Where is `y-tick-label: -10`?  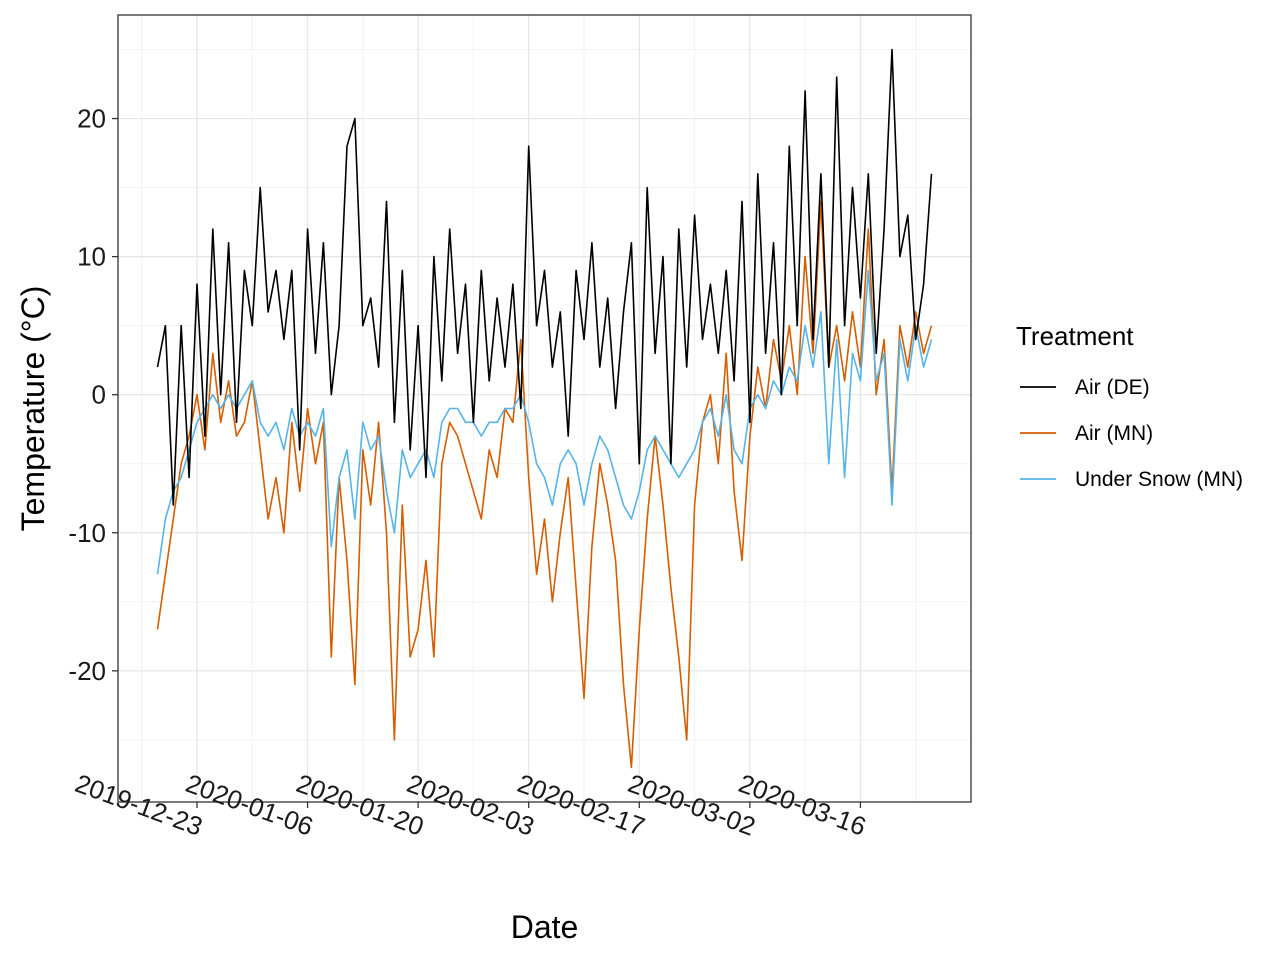
y-tick-label: -10 is located at coordinates (87, 533).